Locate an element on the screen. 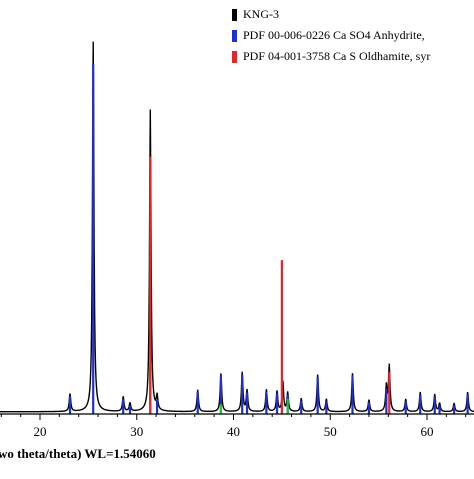 The height and width of the screenshot is (479, 474). x-axis-label: wo theta/theta) WL=1.54060 is located at coordinates (78, 453).